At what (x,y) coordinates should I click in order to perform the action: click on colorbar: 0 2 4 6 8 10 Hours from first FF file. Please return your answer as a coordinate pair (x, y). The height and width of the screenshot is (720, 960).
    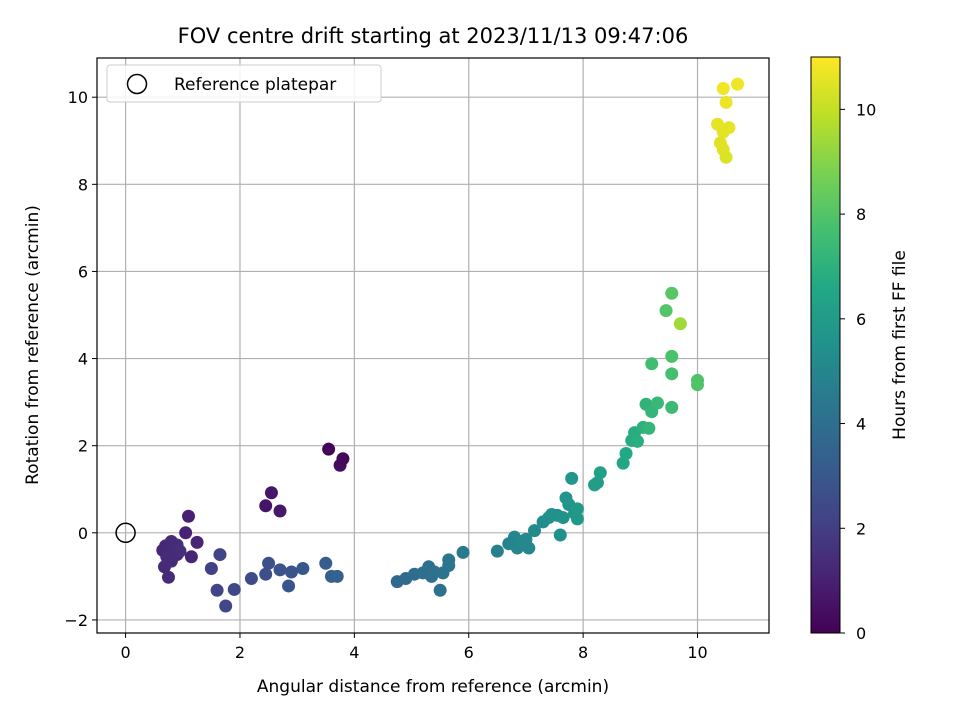
    Looking at the image, I should click on (860, 349).